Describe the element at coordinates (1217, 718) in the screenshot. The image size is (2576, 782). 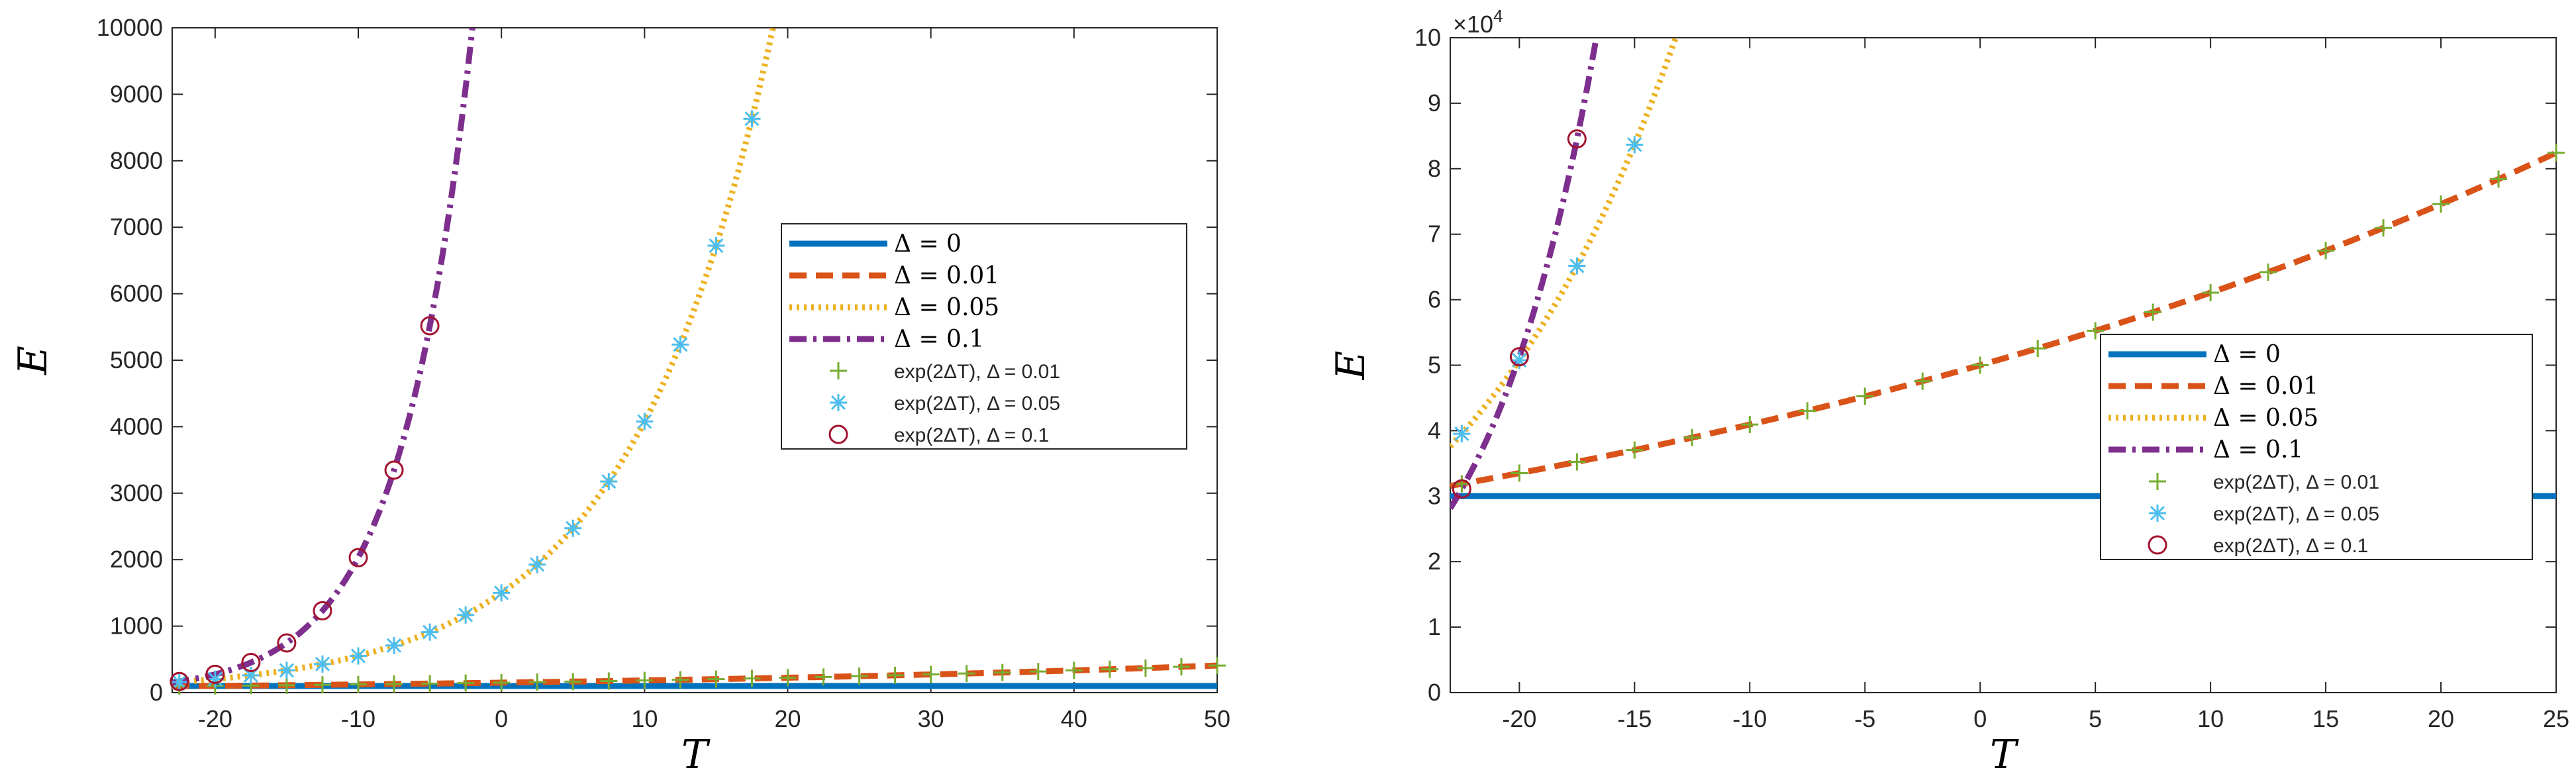
I see `x-tick-label: 50` at that location.